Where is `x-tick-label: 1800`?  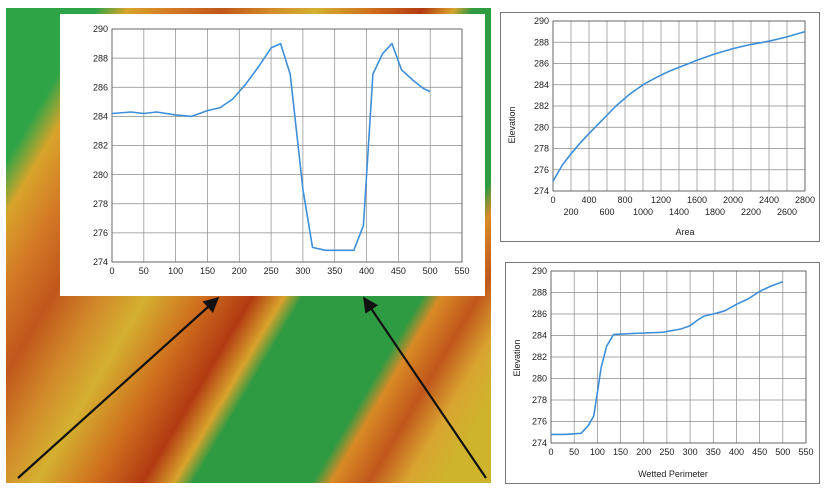
x-tick-label: 1800 is located at coordinates (715, 212).